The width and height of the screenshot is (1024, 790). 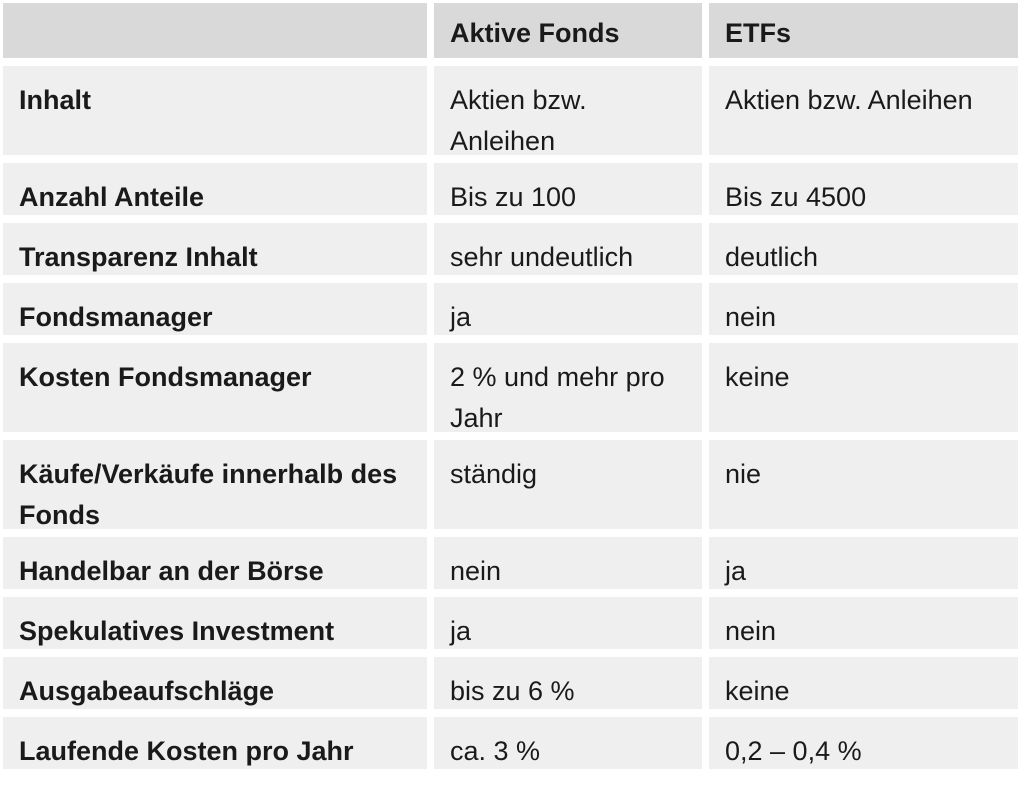 What do you see at coordinates (568, 484) in the screenshot?
I see `aktive-fonds-value: ständig` at bounding box center [568, 484].